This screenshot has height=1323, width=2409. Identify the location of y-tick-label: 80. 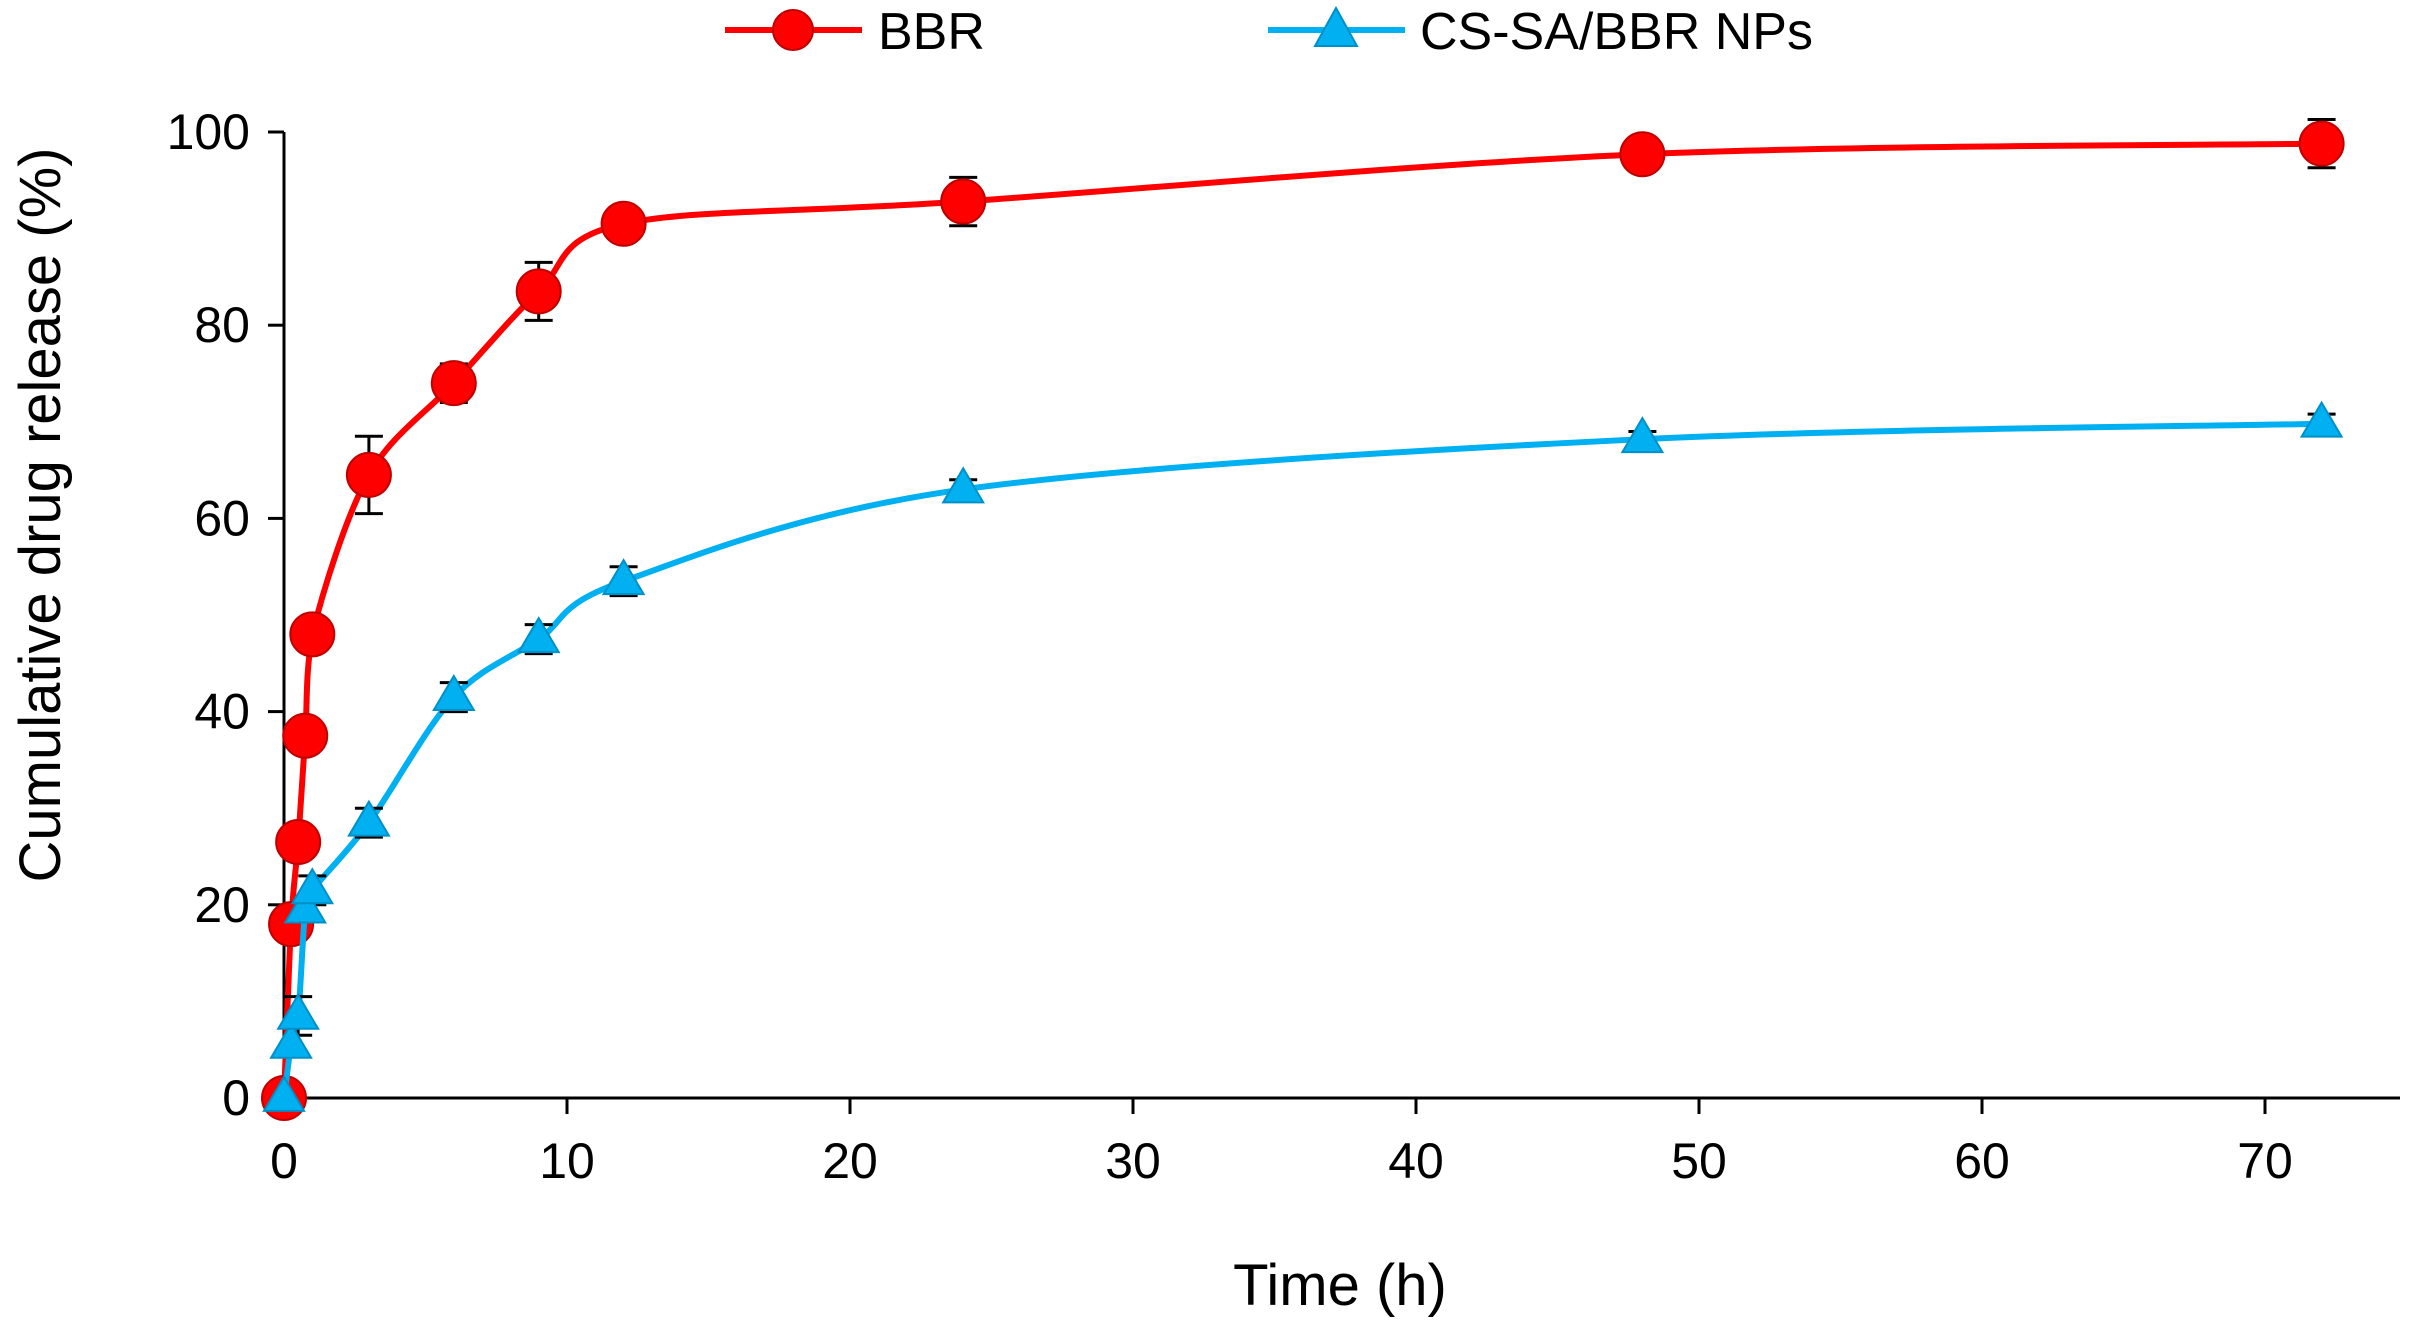
(222, 325).